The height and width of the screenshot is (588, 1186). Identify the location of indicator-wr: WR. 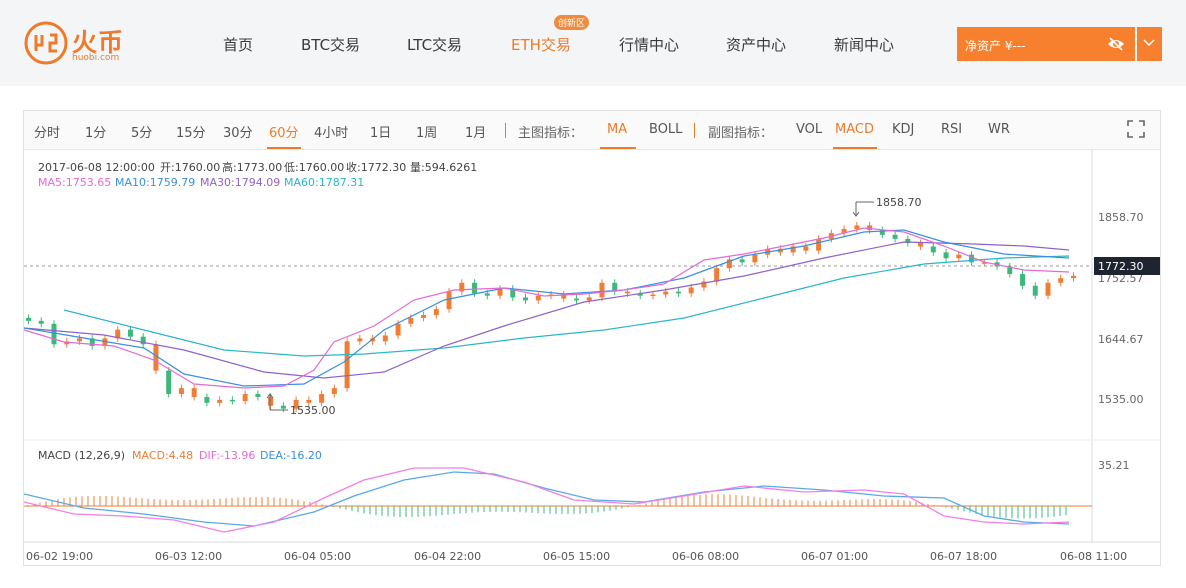
(999, 129).